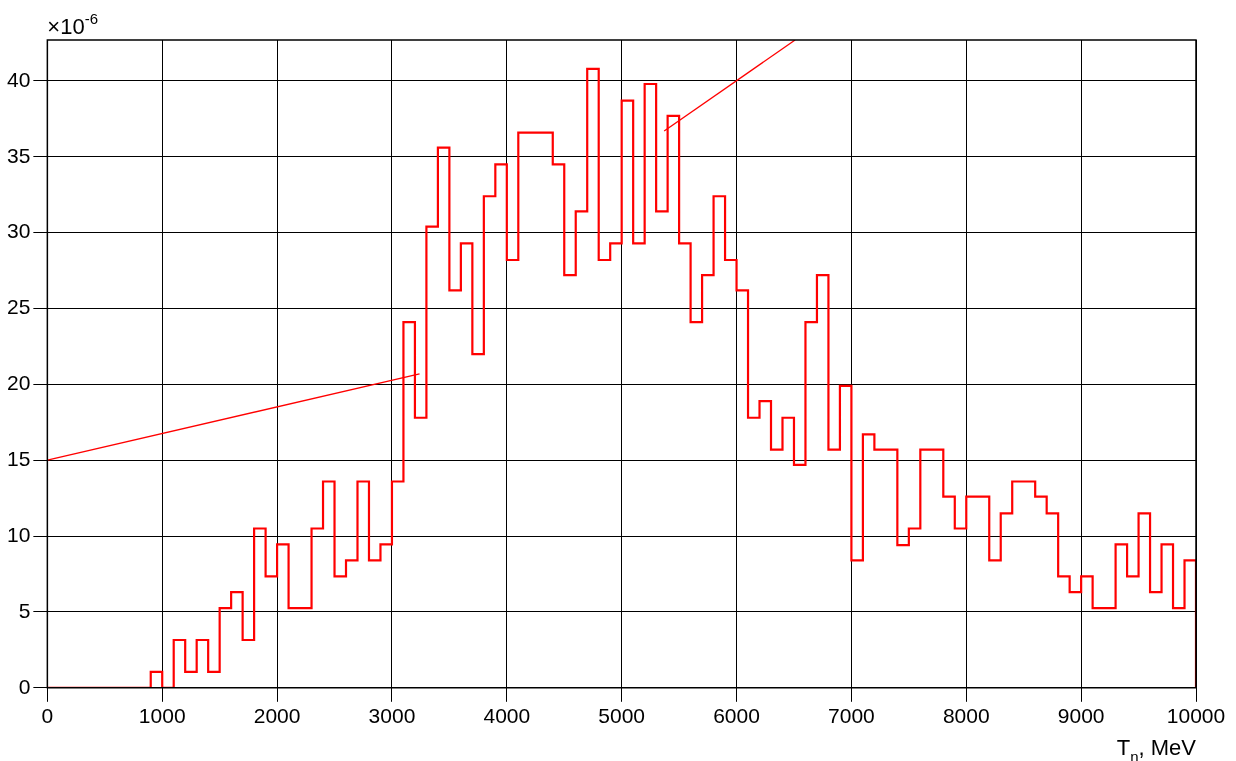  Describe the element at coordinates (162, 716) in the screenshot. I see `x-tick-label: 1000` at that location.